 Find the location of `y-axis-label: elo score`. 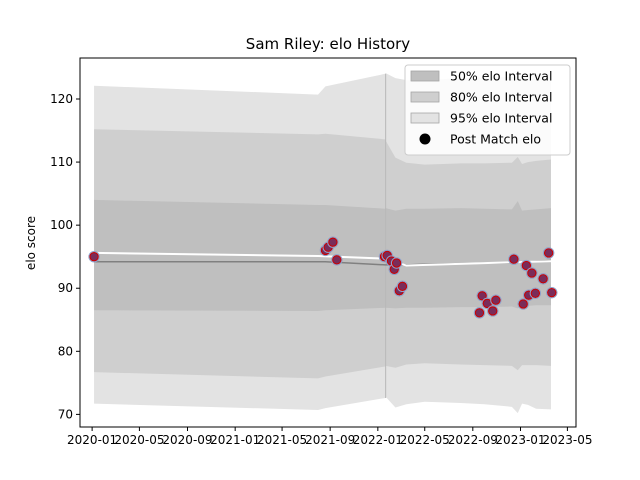

y-axis-label: elo score is located at coordinates (31, 243).